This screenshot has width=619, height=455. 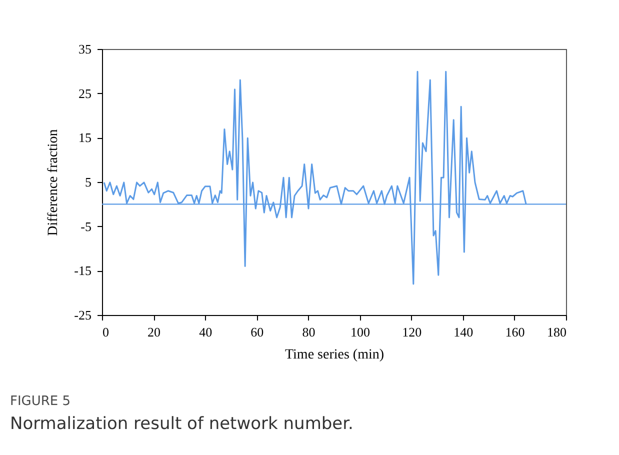 I want to click on x-tick-label: 140, so click(x=464, y=332).